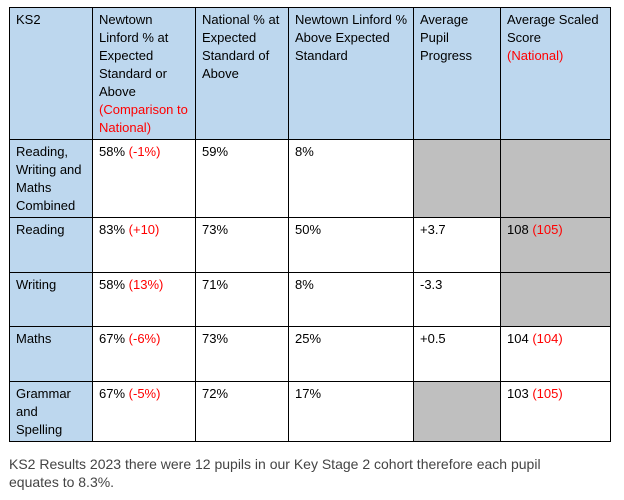  What do you see at coordinates (144, 151) in the screenshot?
I see `comparison: (-1%)` at bounding box center [144, 151].